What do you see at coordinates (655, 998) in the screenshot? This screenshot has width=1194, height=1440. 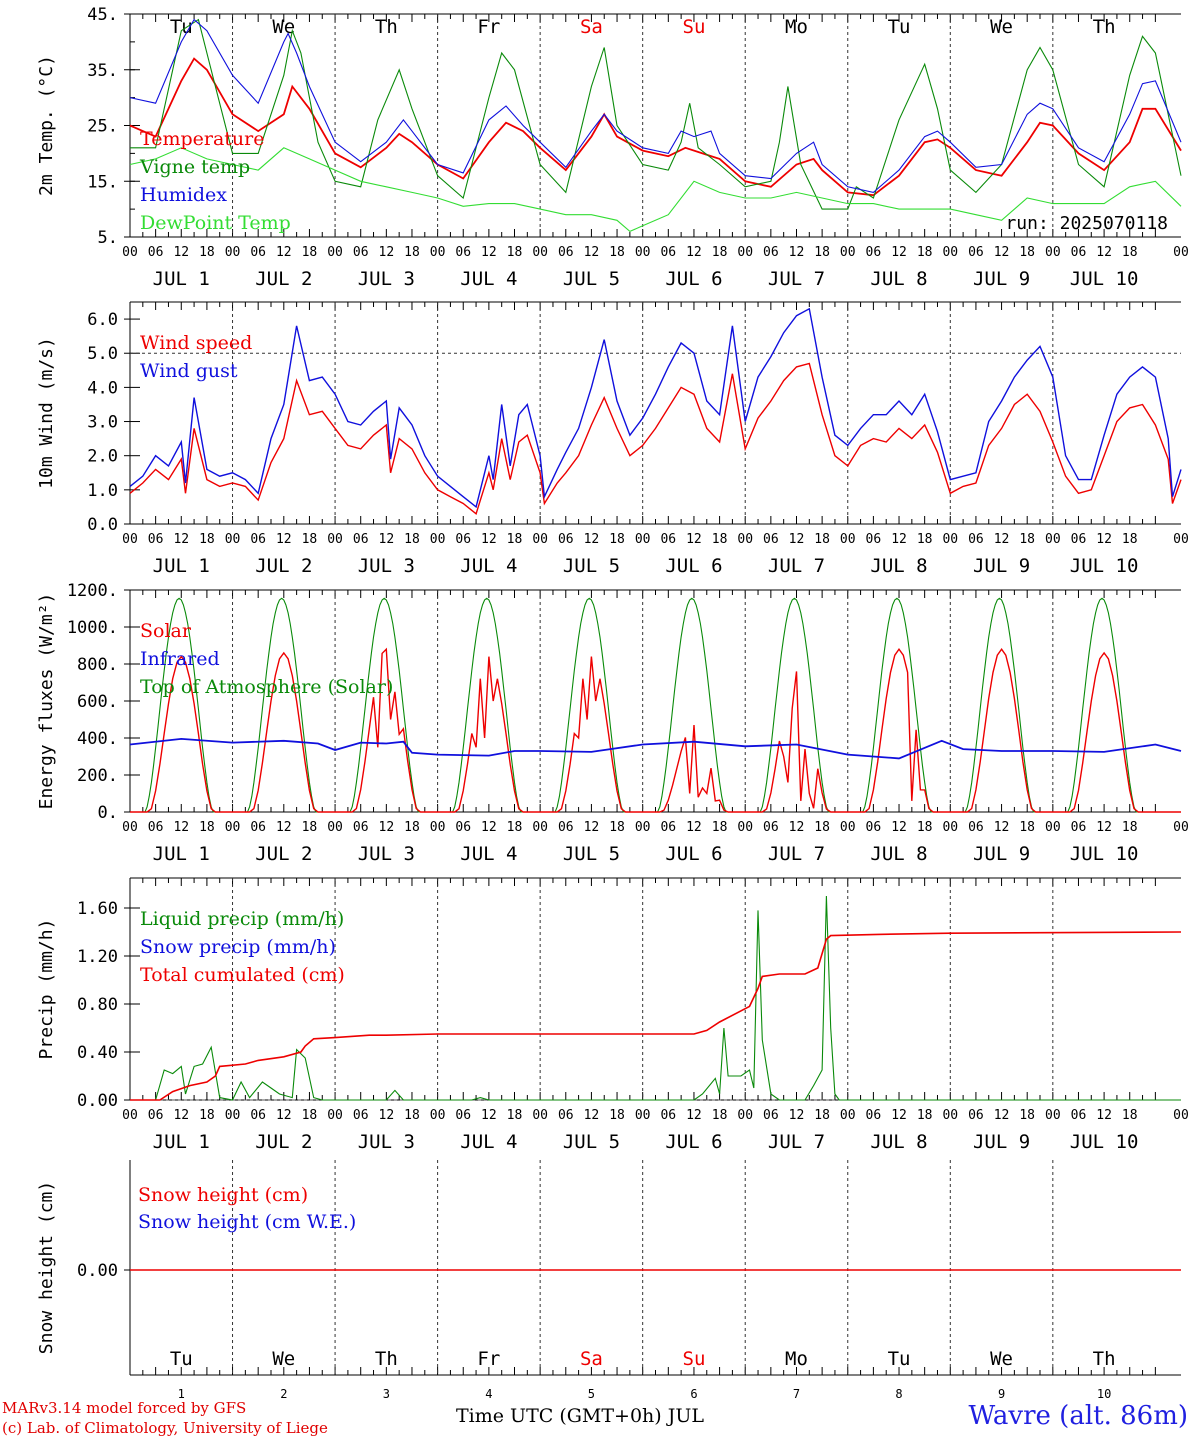 I see `series-line-liquid-precip` at bounding box center [655, 998].